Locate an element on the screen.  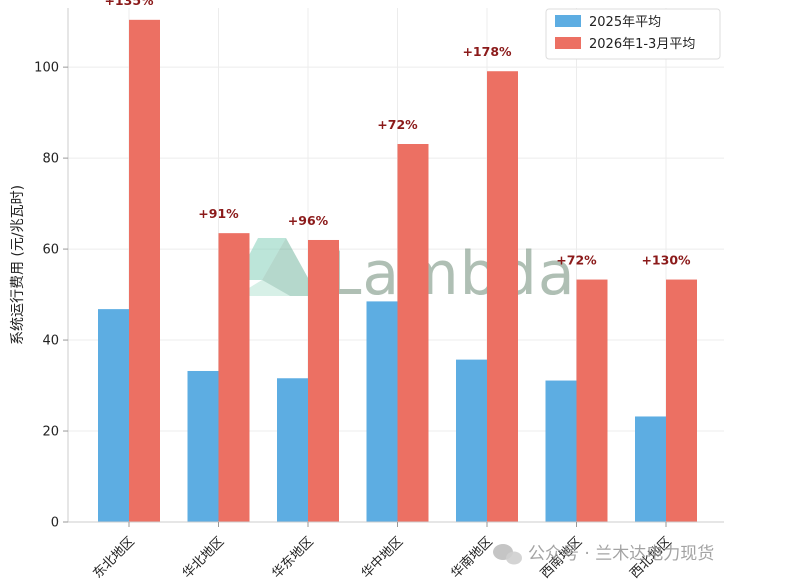
increase-label-5: +178% is located at coordinates (487, 51).